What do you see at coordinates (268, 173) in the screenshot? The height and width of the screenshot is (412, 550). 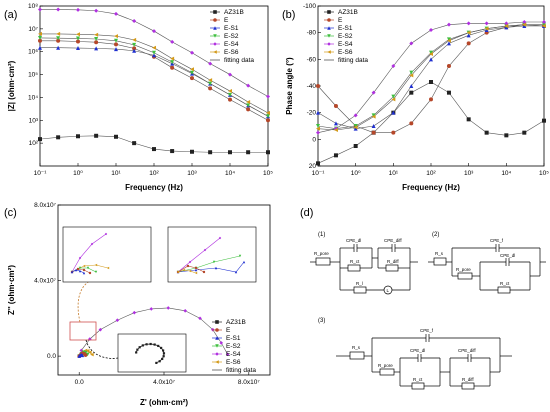 I see `panel-a-xtick-label: 10⁵` at bounding box center [268, 173].